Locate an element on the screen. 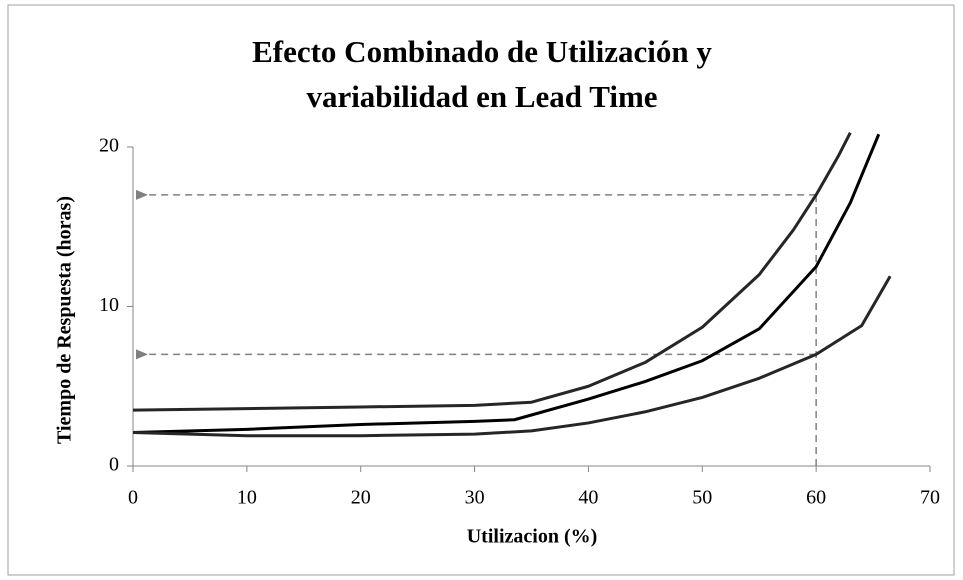  x-tick-label: 40 is located at coordinates (588, 498).